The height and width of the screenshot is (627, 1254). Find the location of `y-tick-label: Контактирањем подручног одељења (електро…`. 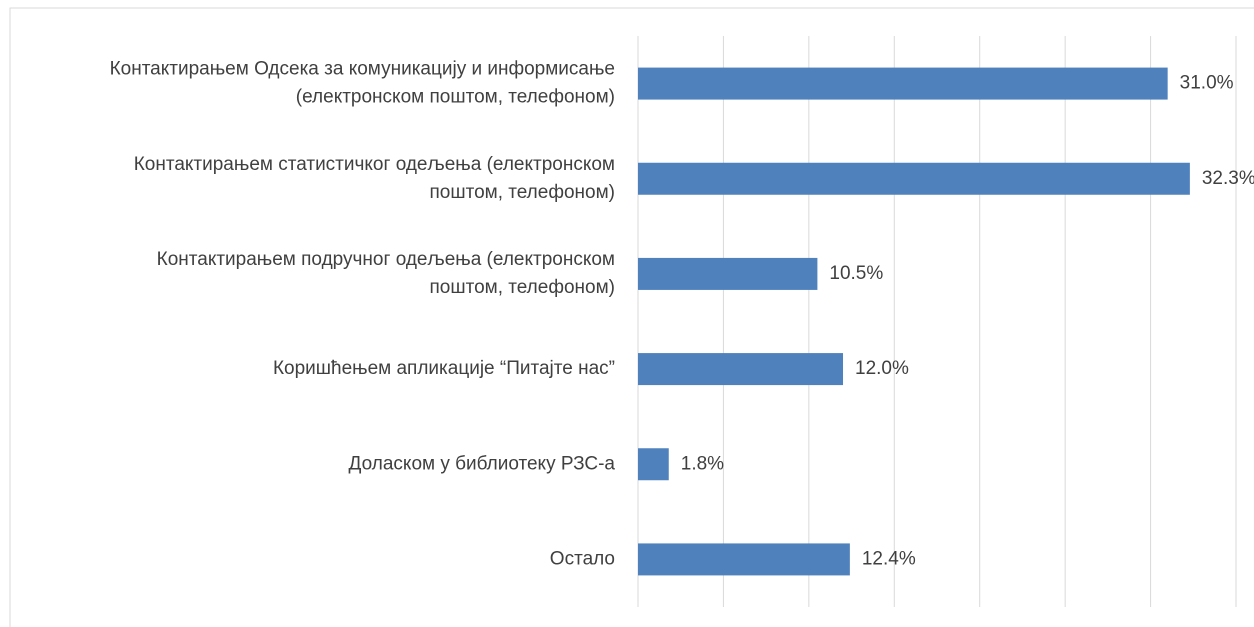

y-tick-label: Контактирањем подручног одељења (електро… is located at coordinates (386, 259).